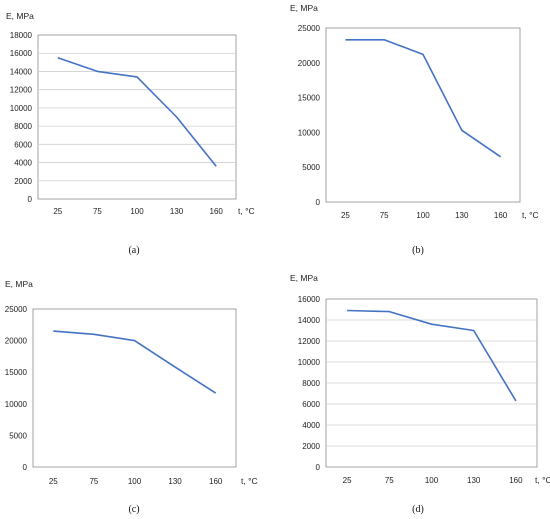 This screenshot has height=519, width=550. I want to click on chart-caption: (b), so click(418, 250).